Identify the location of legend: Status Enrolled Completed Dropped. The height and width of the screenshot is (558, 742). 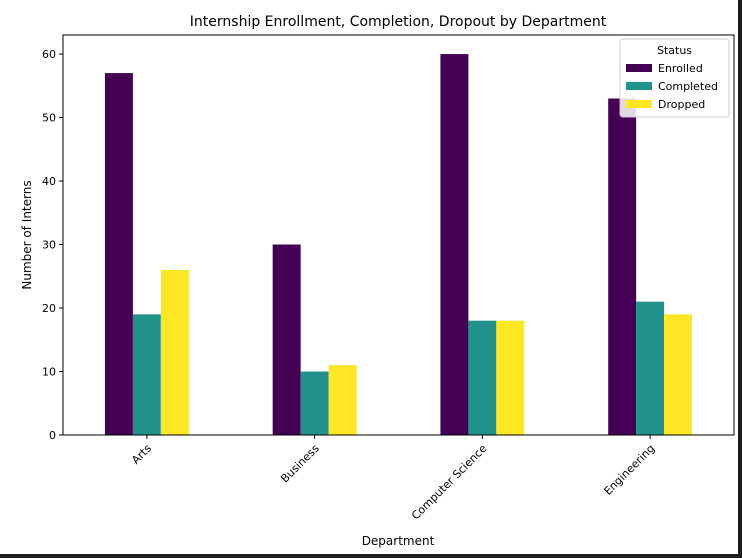
(674, 78).